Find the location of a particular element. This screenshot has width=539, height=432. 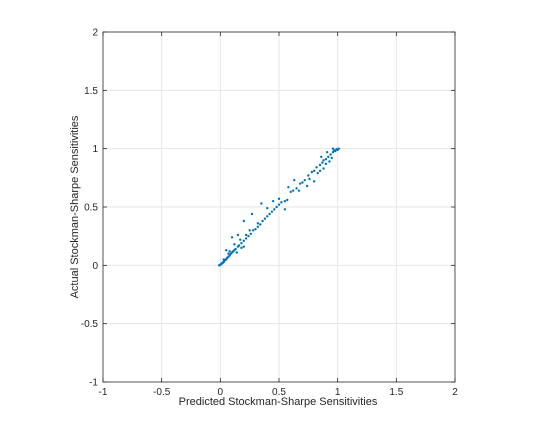

x-tick-label: 1 is located at coordinates (338, 392).